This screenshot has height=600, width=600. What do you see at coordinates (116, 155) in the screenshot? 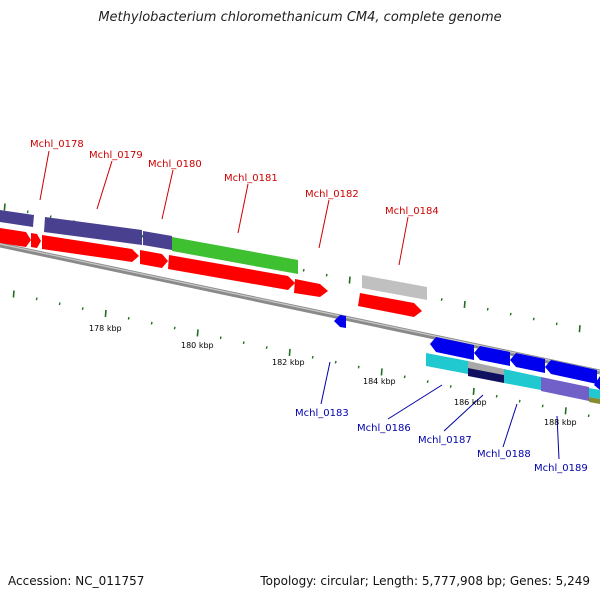
I see `gene-label-mchl-0179: Mchl_0179` at bounding box center [116, 155].